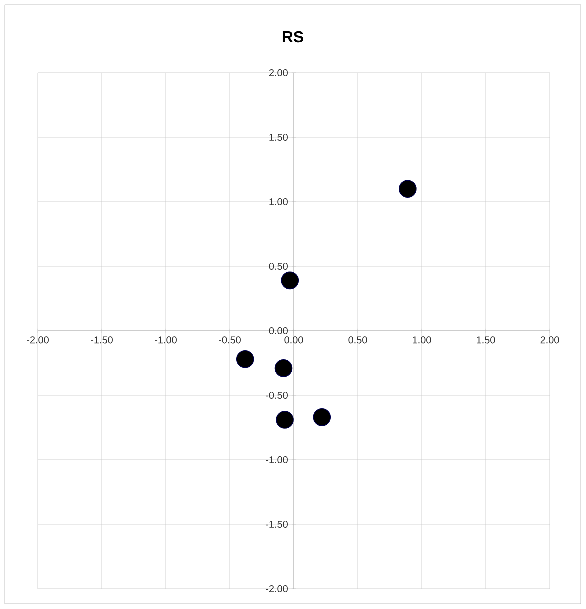  Describe the element at coordinates (279, 202) in the screenshot. I see `y-tick-label: 1.00` at that location.